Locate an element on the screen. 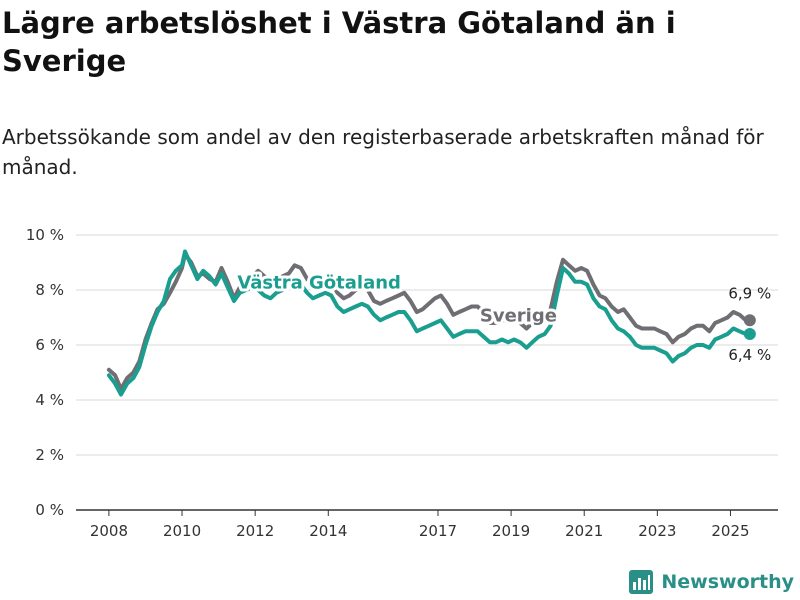 The height and width of the screenshot is (600, 800). x-tick-label: 2019 is located at coordinates (511, 531).